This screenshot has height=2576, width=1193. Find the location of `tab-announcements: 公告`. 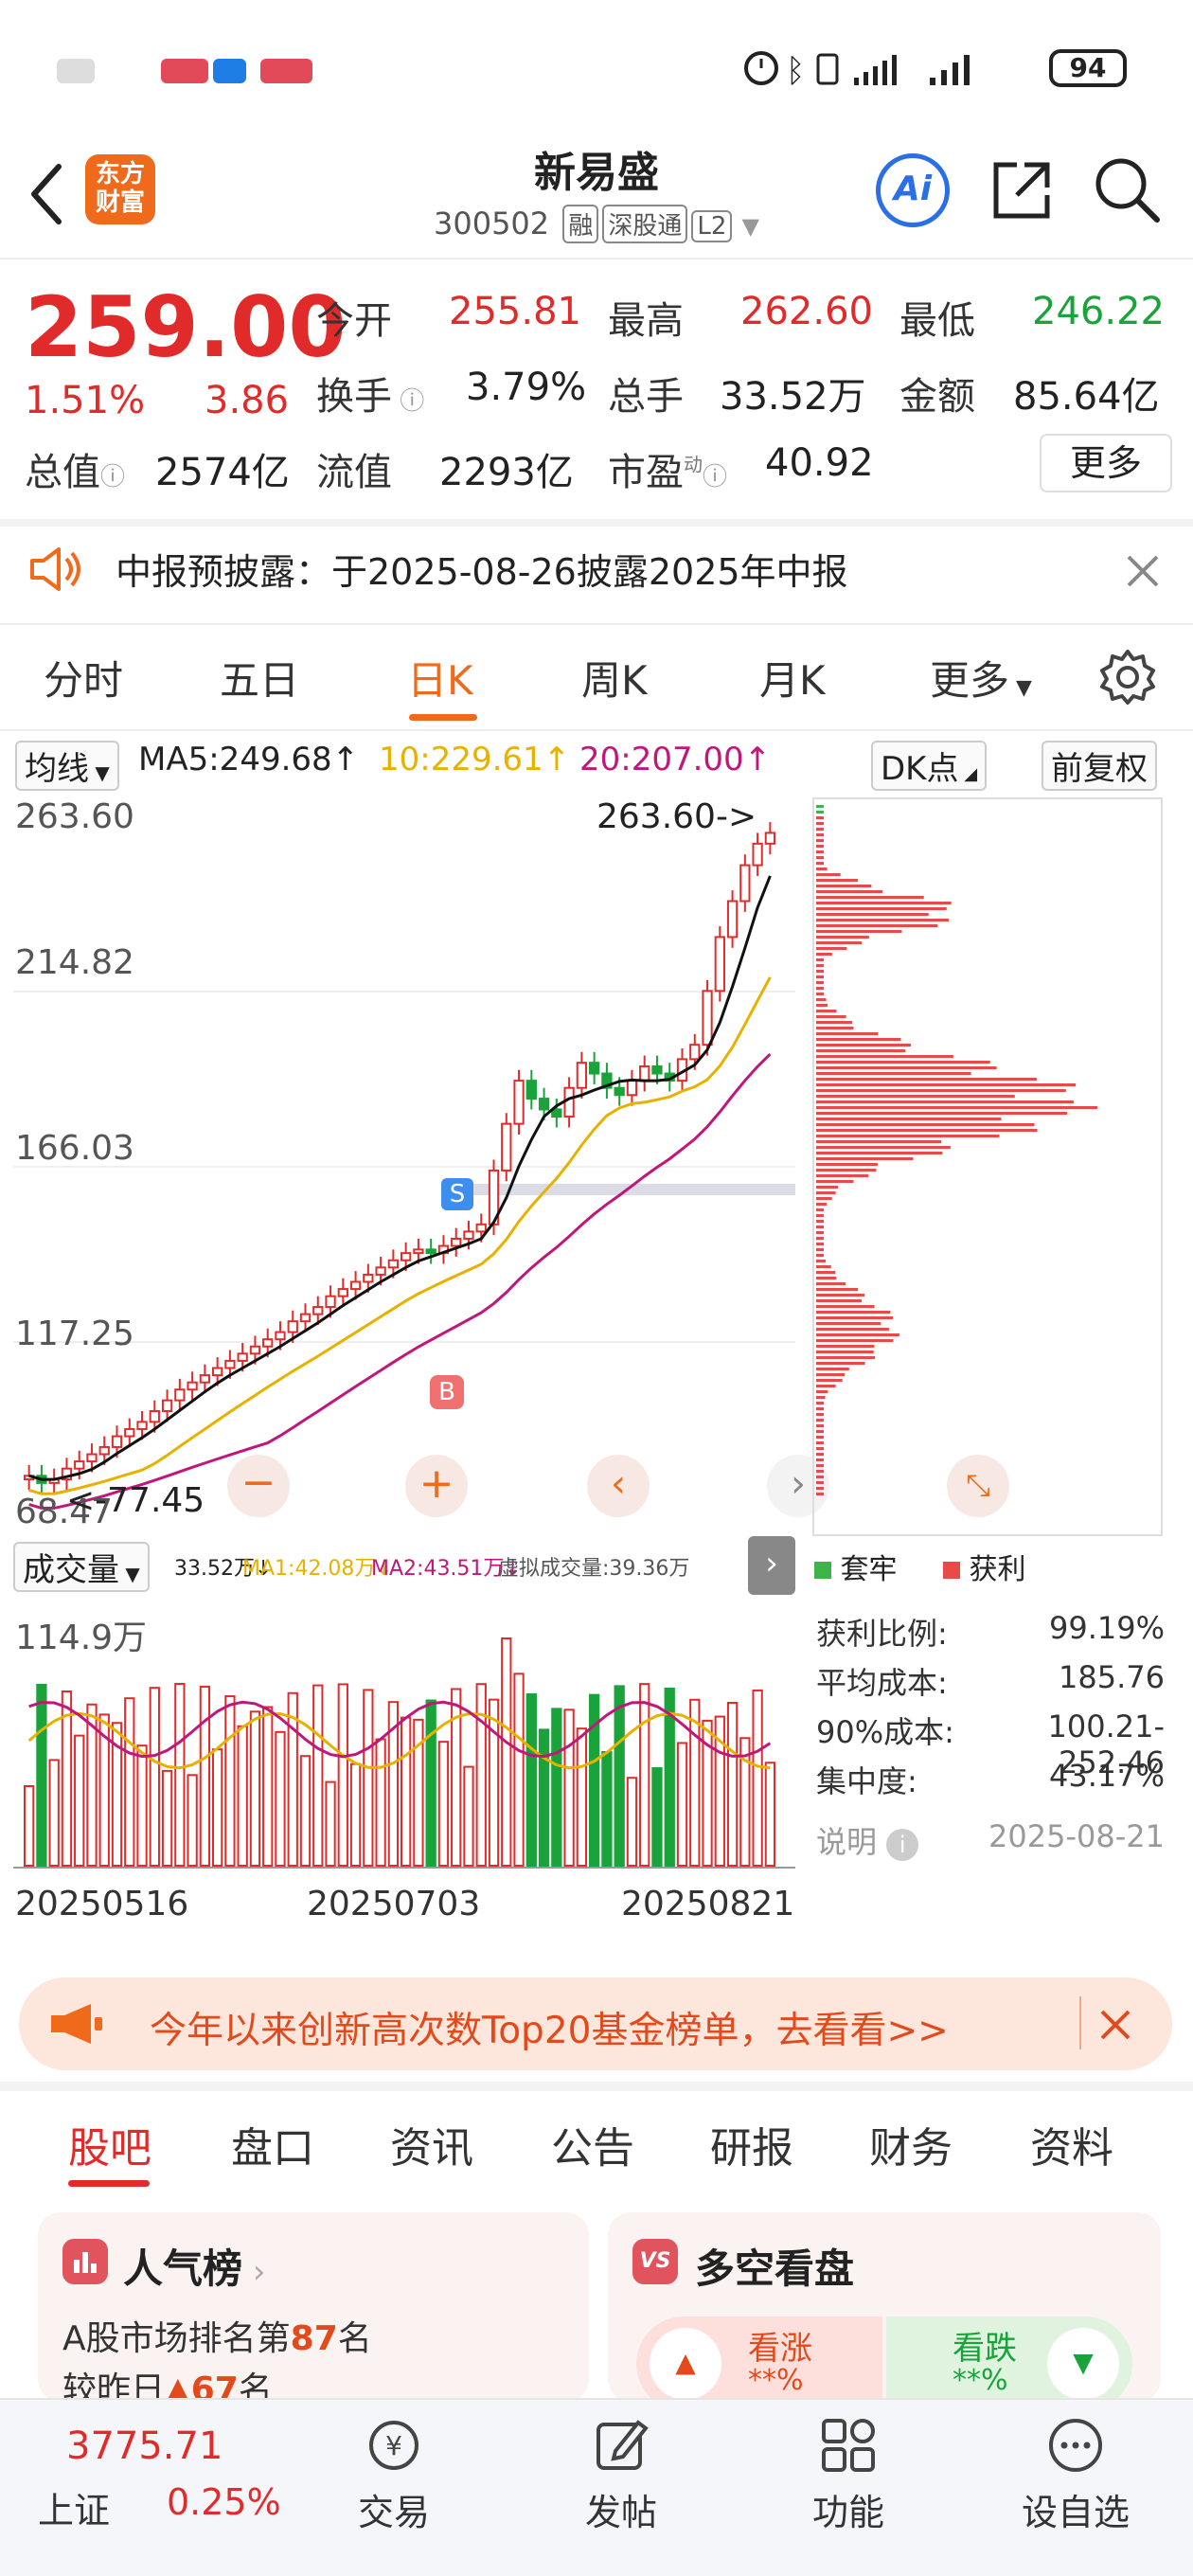

tab-announcements: 公告 is located at coordinates (592, 2148).